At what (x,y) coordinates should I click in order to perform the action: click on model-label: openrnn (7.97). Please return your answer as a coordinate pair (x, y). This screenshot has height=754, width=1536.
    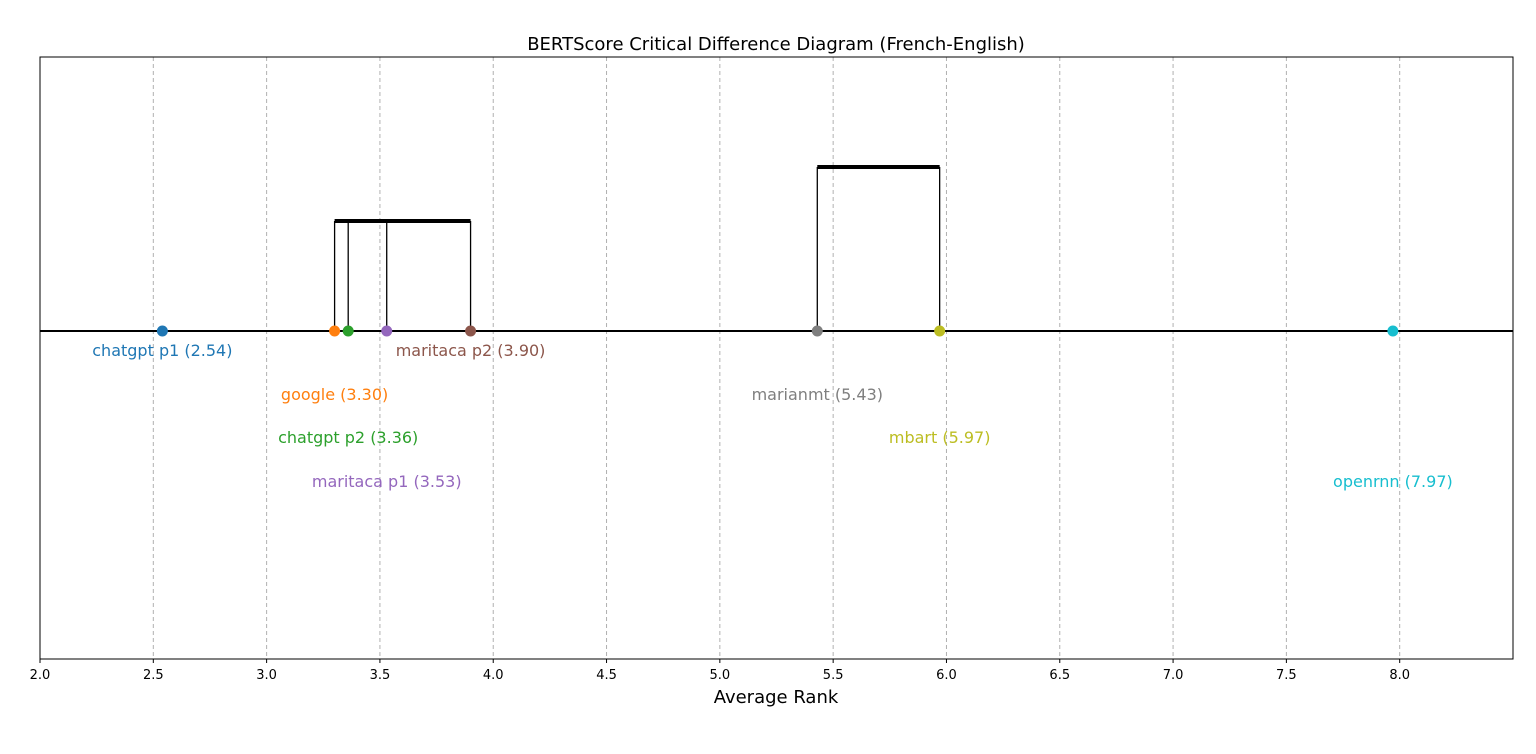
    Looking at the image, I should click on (1393, 481).